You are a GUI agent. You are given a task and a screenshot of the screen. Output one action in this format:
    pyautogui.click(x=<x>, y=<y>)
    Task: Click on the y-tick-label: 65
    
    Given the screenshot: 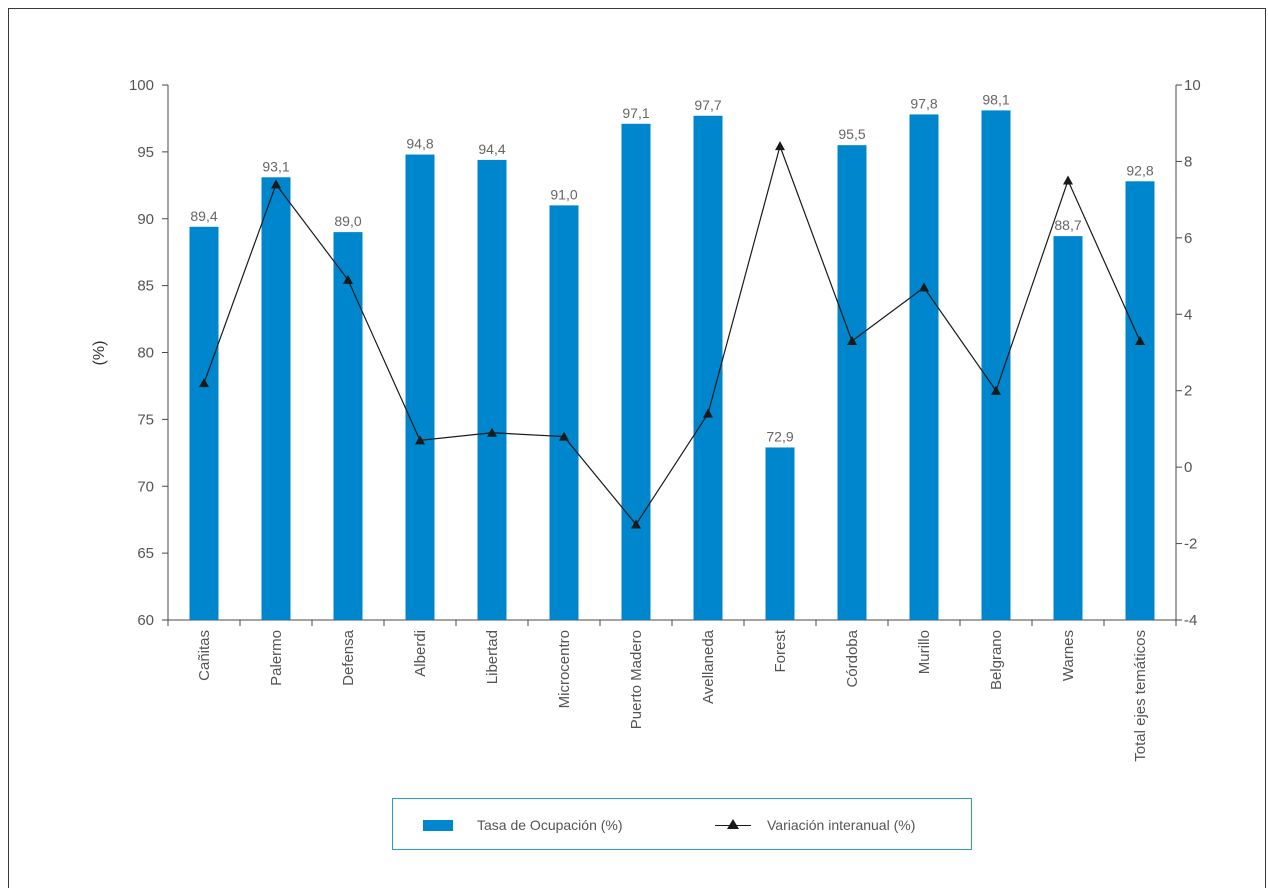 What is the action you would take?
    pyautogui.click(x=145, y=553)
    